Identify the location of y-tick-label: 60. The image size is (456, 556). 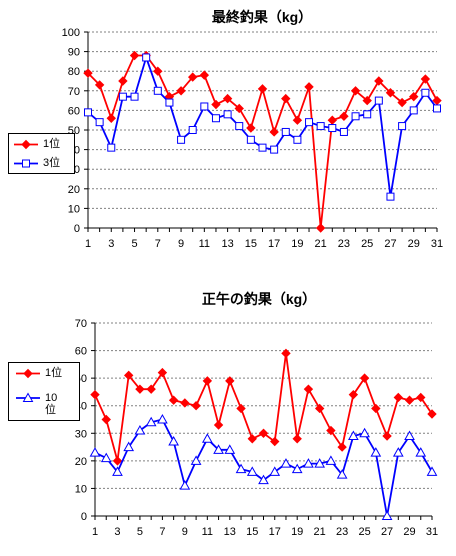
(81, 352).